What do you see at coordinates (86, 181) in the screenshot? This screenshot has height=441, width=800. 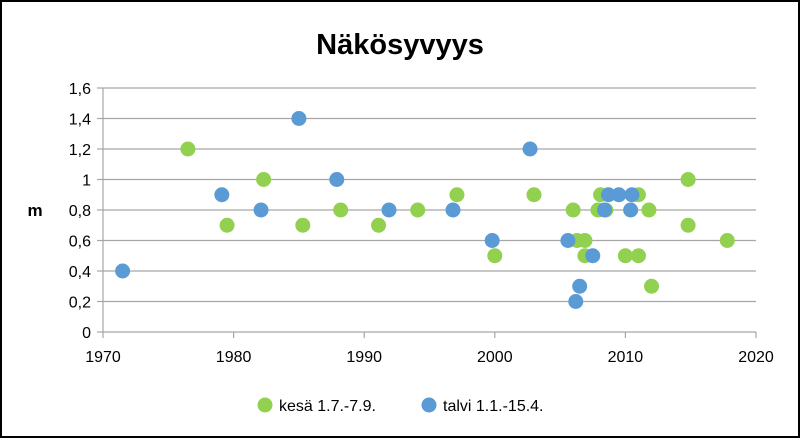 I see `y-tick-label: 1` at bounding box center [86, 181].